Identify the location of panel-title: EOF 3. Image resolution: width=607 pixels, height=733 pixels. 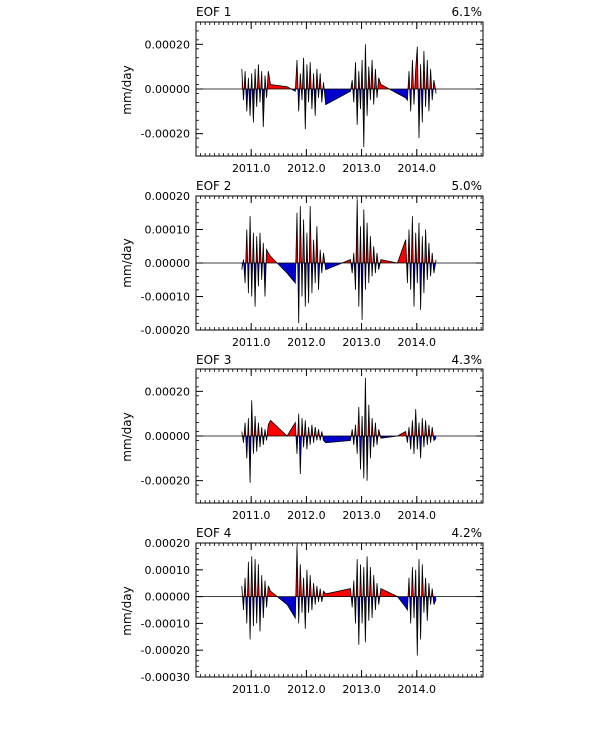
(213, 360).